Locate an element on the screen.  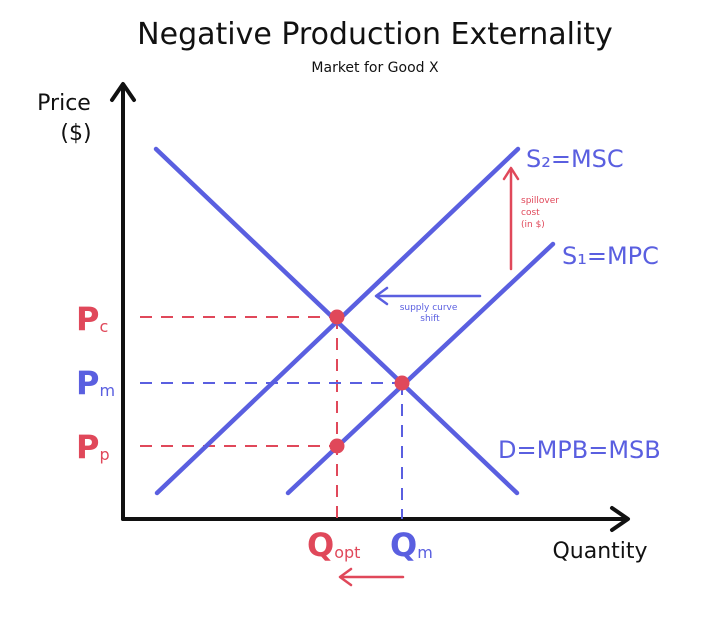
supply-shift-note: supply curve shift is located at coordinates (430, 313).